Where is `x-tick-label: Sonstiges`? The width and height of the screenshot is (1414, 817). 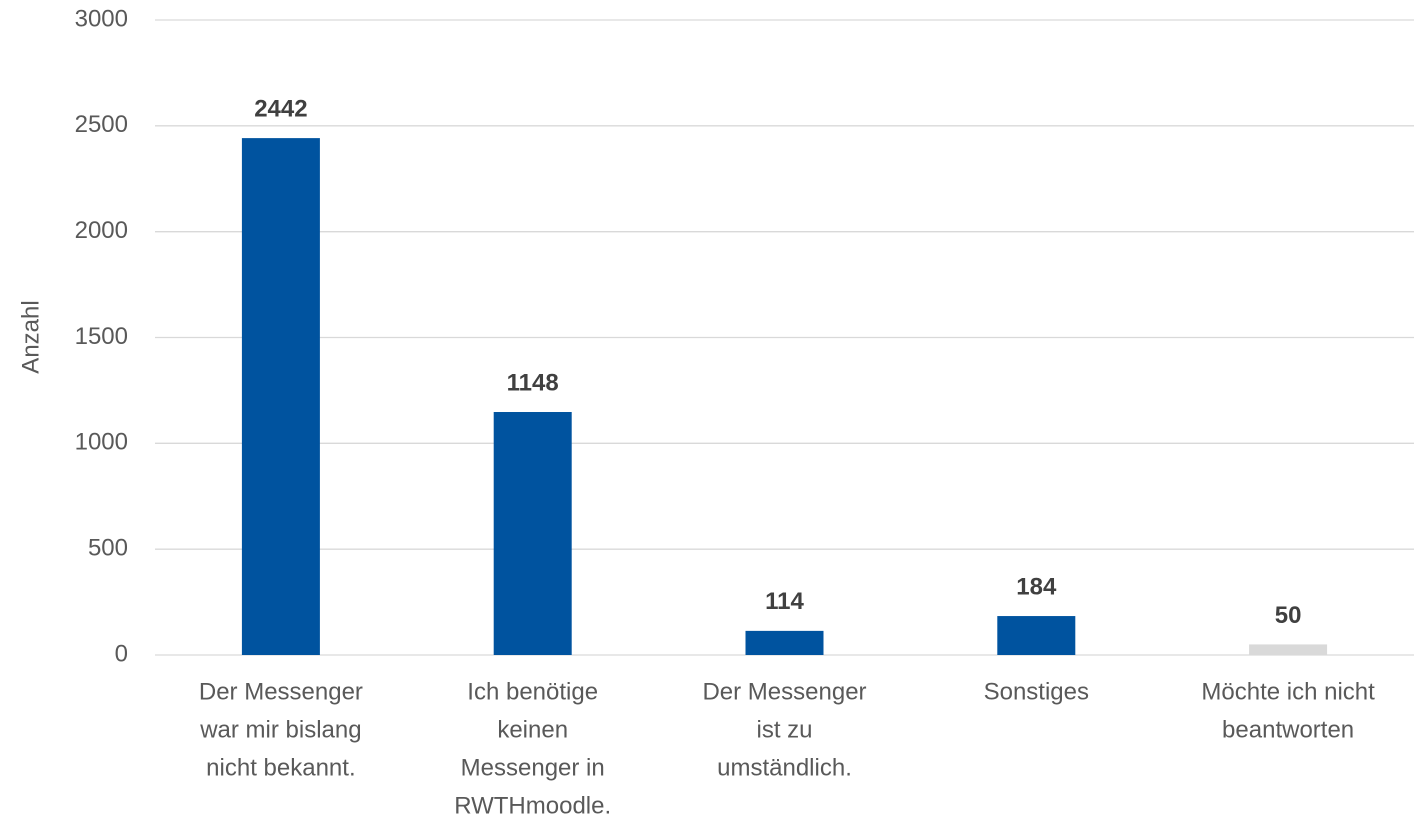
x-tick-label: Sonstiges is located at coordinates (1036, 691).